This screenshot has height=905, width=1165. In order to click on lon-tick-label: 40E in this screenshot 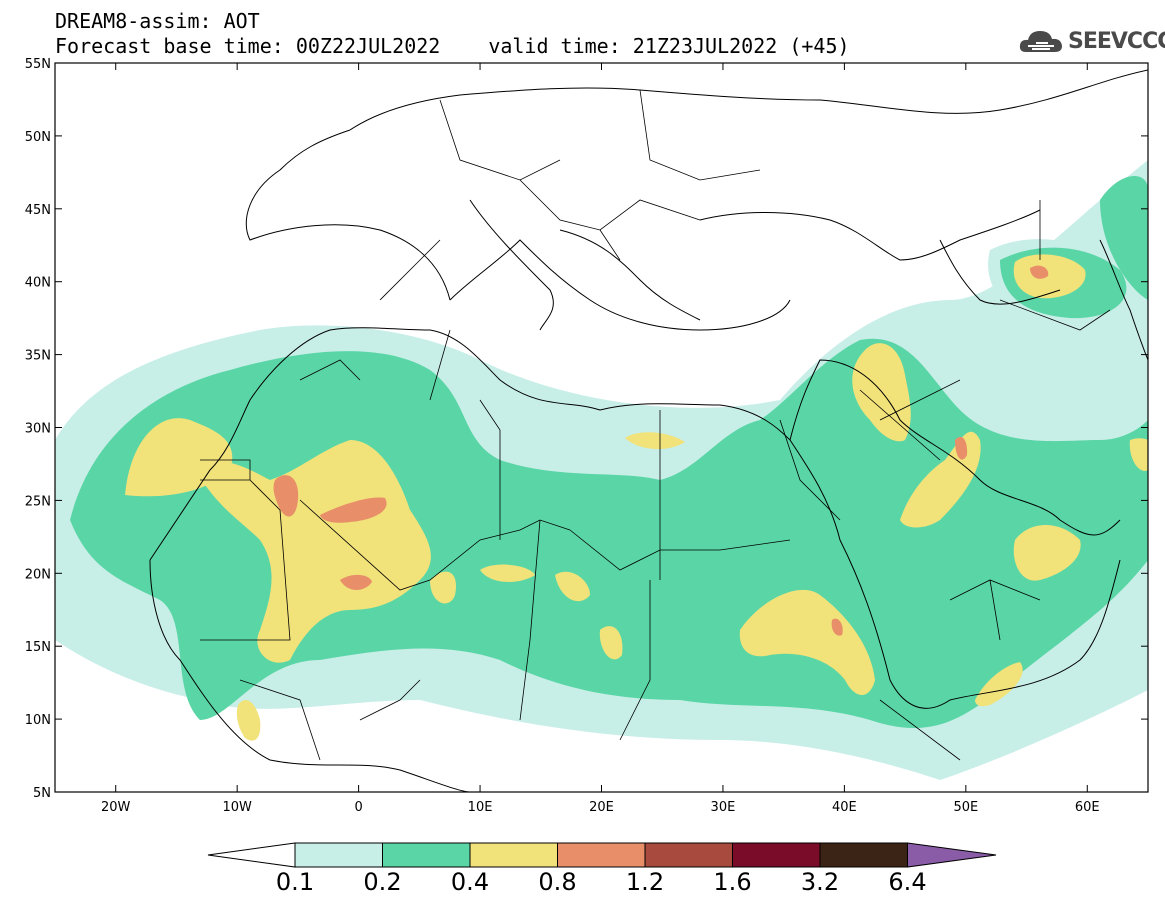, I will do `click(844, 807)`.